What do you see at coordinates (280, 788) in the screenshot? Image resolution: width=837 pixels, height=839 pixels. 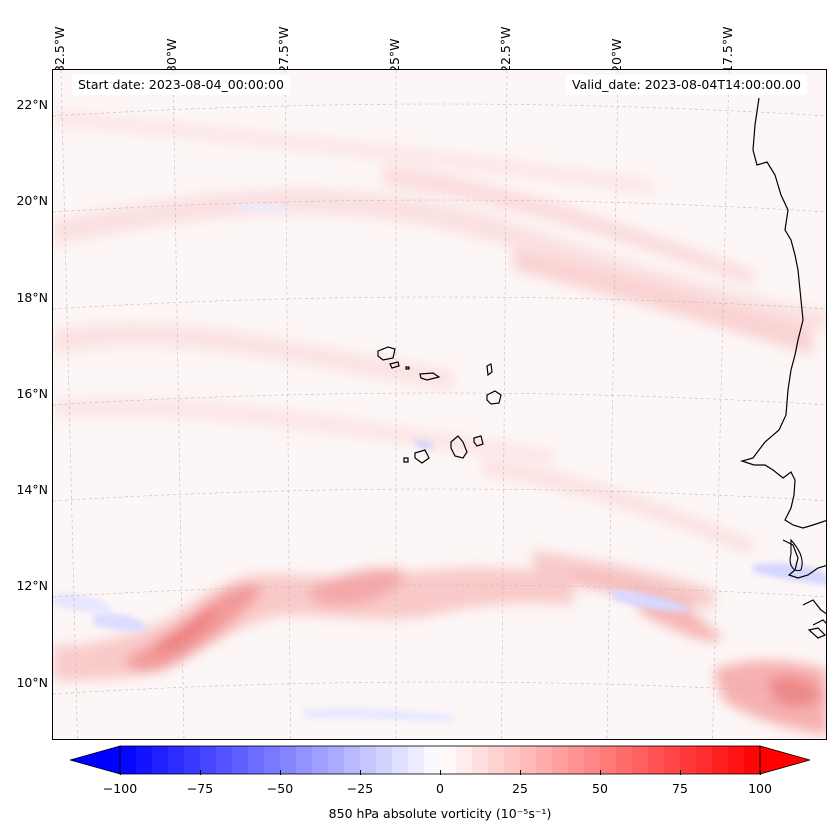 I see `colorbar-tick-label: −50` at bounding box center [280, 788].